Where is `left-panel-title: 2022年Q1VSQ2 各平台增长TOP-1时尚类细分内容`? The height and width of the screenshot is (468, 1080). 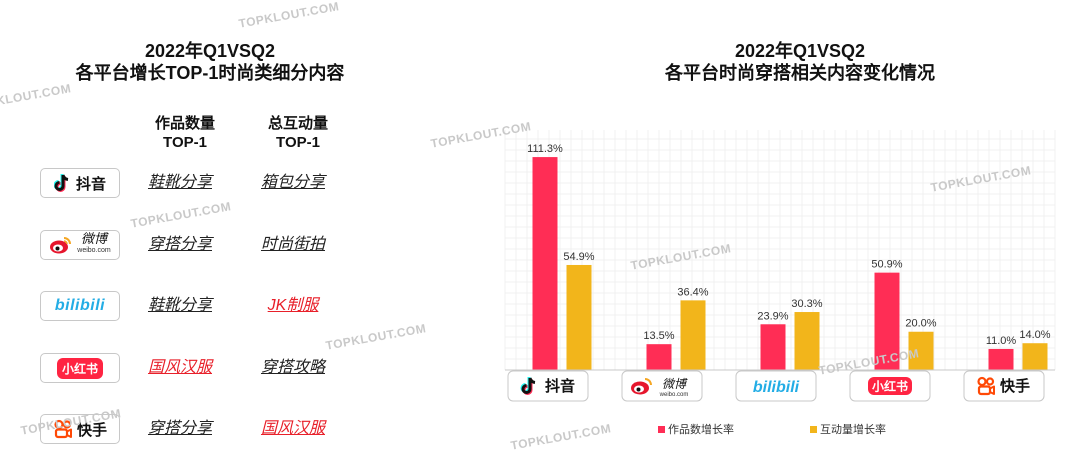
left-panel-title: 2022年Q1VSQ2 各平台增长TOP-1时尚类细分内容 is located at coordinates (210, 62).